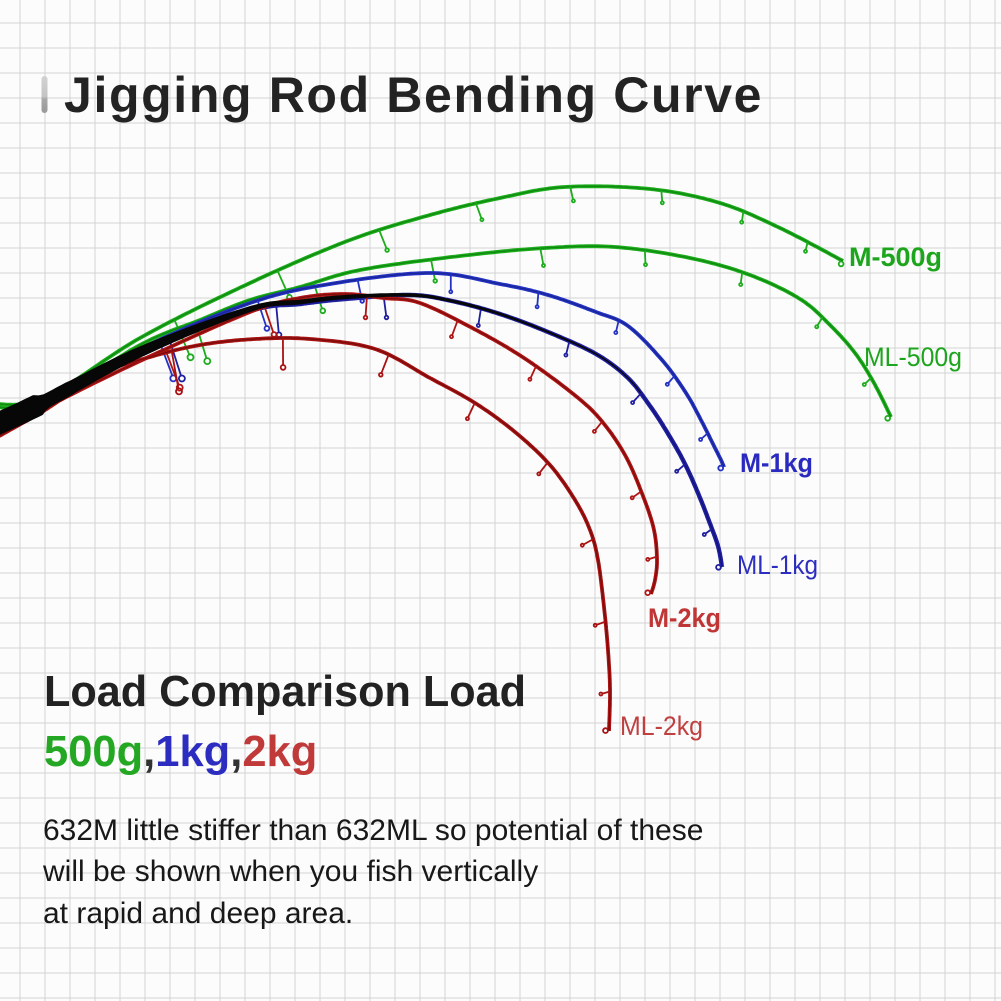  What do you see at coordinates (290, 871) in the screenshot?
I see `svg-text:will be shown when you fish ve: will be shown when you fish vertically` at bounding box center [290, 871].